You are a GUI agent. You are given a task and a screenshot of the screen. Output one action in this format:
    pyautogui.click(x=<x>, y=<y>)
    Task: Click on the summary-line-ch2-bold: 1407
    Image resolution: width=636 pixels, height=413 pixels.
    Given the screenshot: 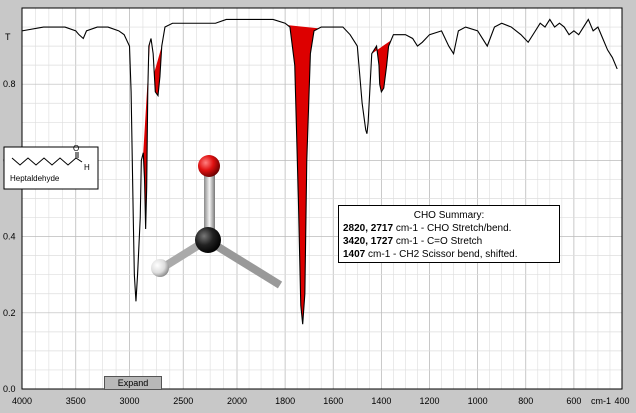 What is the action you would take?
    pyautogui.click(x=354, y=254)
    